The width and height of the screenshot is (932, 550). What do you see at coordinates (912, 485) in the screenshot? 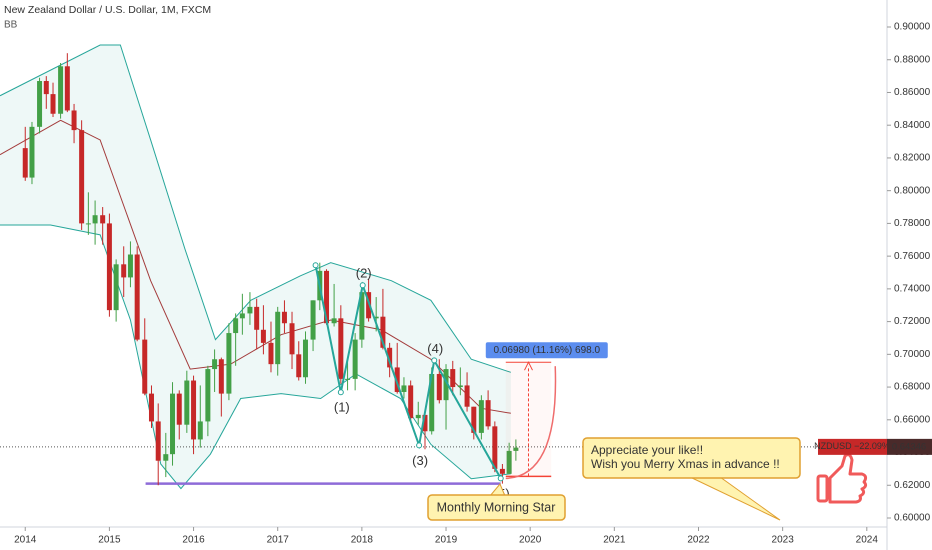
I see `y-tick-label: 0.62000` at bounding box center [912, 485].